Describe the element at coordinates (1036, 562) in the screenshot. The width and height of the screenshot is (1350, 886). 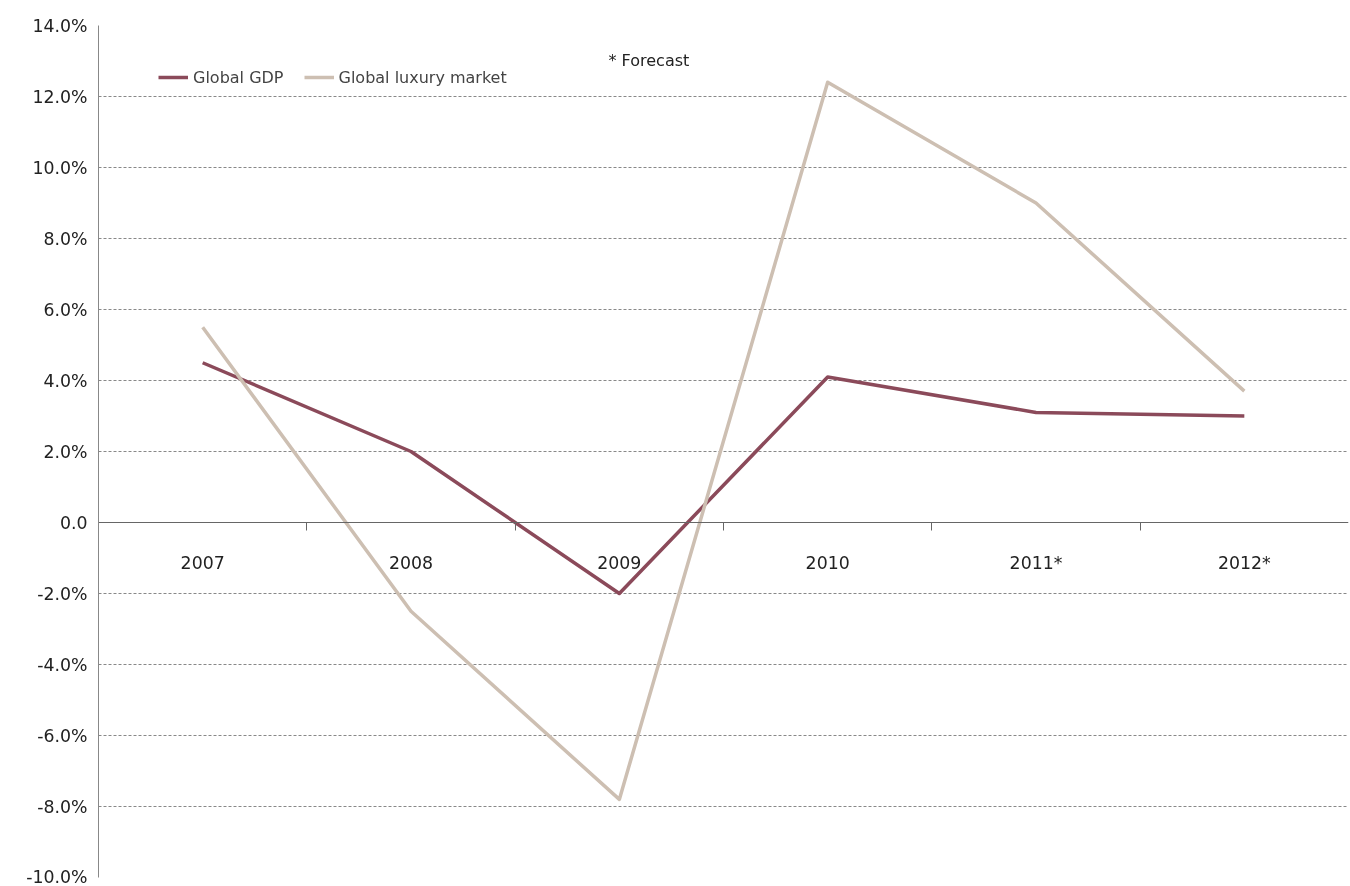
I see `x-tick-label: 2011*` at that location.